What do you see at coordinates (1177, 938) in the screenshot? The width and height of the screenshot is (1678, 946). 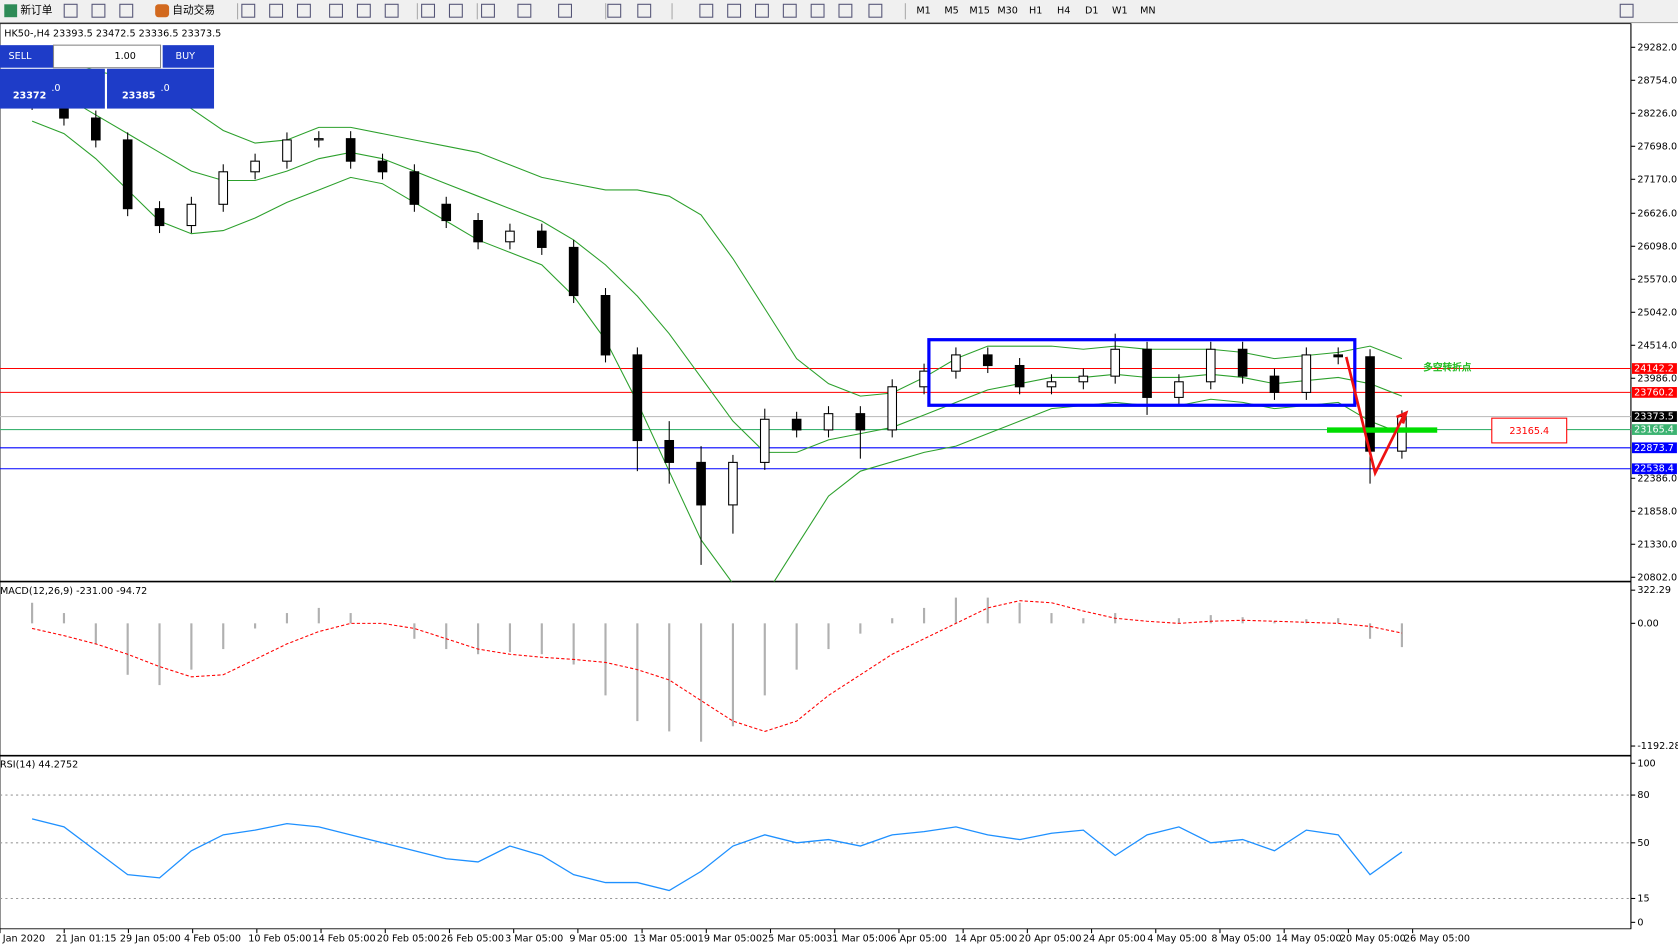 I see `x-tick-label: 4 May 05:00` at bounding box center [1177, 938].